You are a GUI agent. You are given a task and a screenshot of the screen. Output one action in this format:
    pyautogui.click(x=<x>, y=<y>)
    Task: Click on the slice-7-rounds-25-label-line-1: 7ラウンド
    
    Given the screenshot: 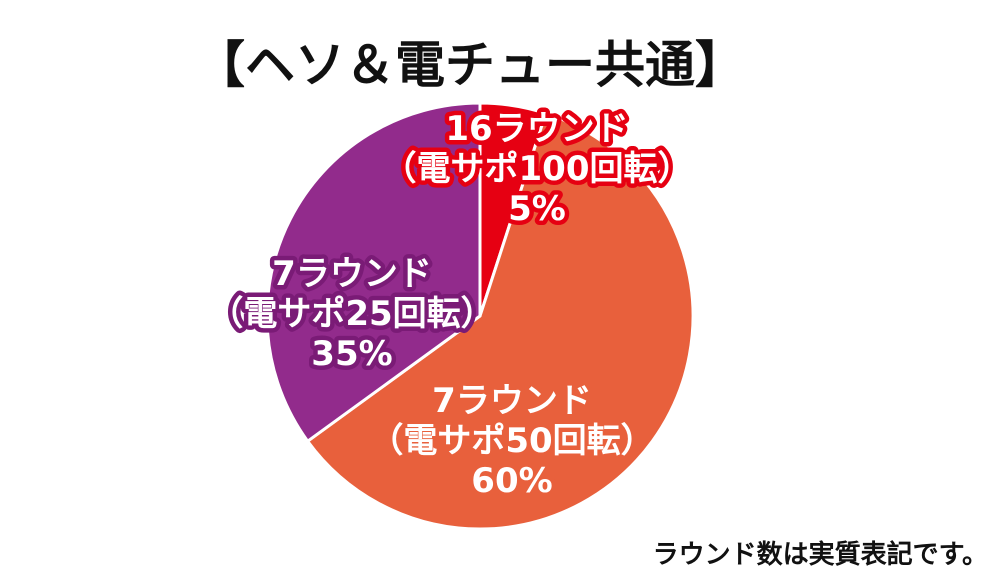 What is the action you would take?
    pyautogui.click(x=352, y=274)
    